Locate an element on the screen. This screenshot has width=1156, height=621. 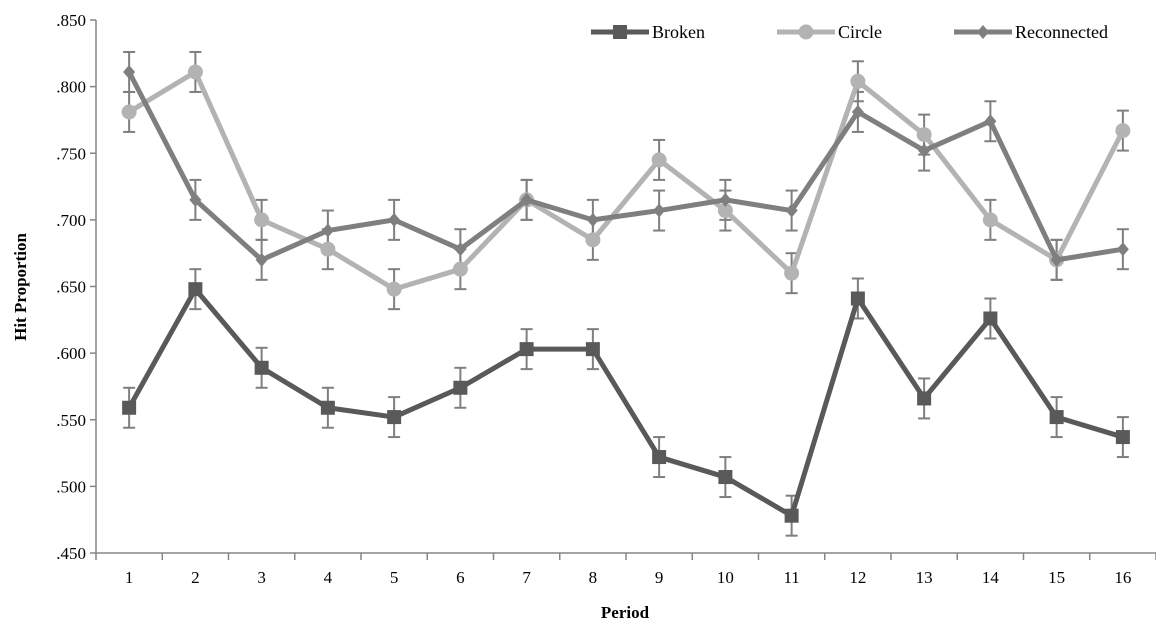
x-tick-label: 15 is located at coordinates (1056, 577).